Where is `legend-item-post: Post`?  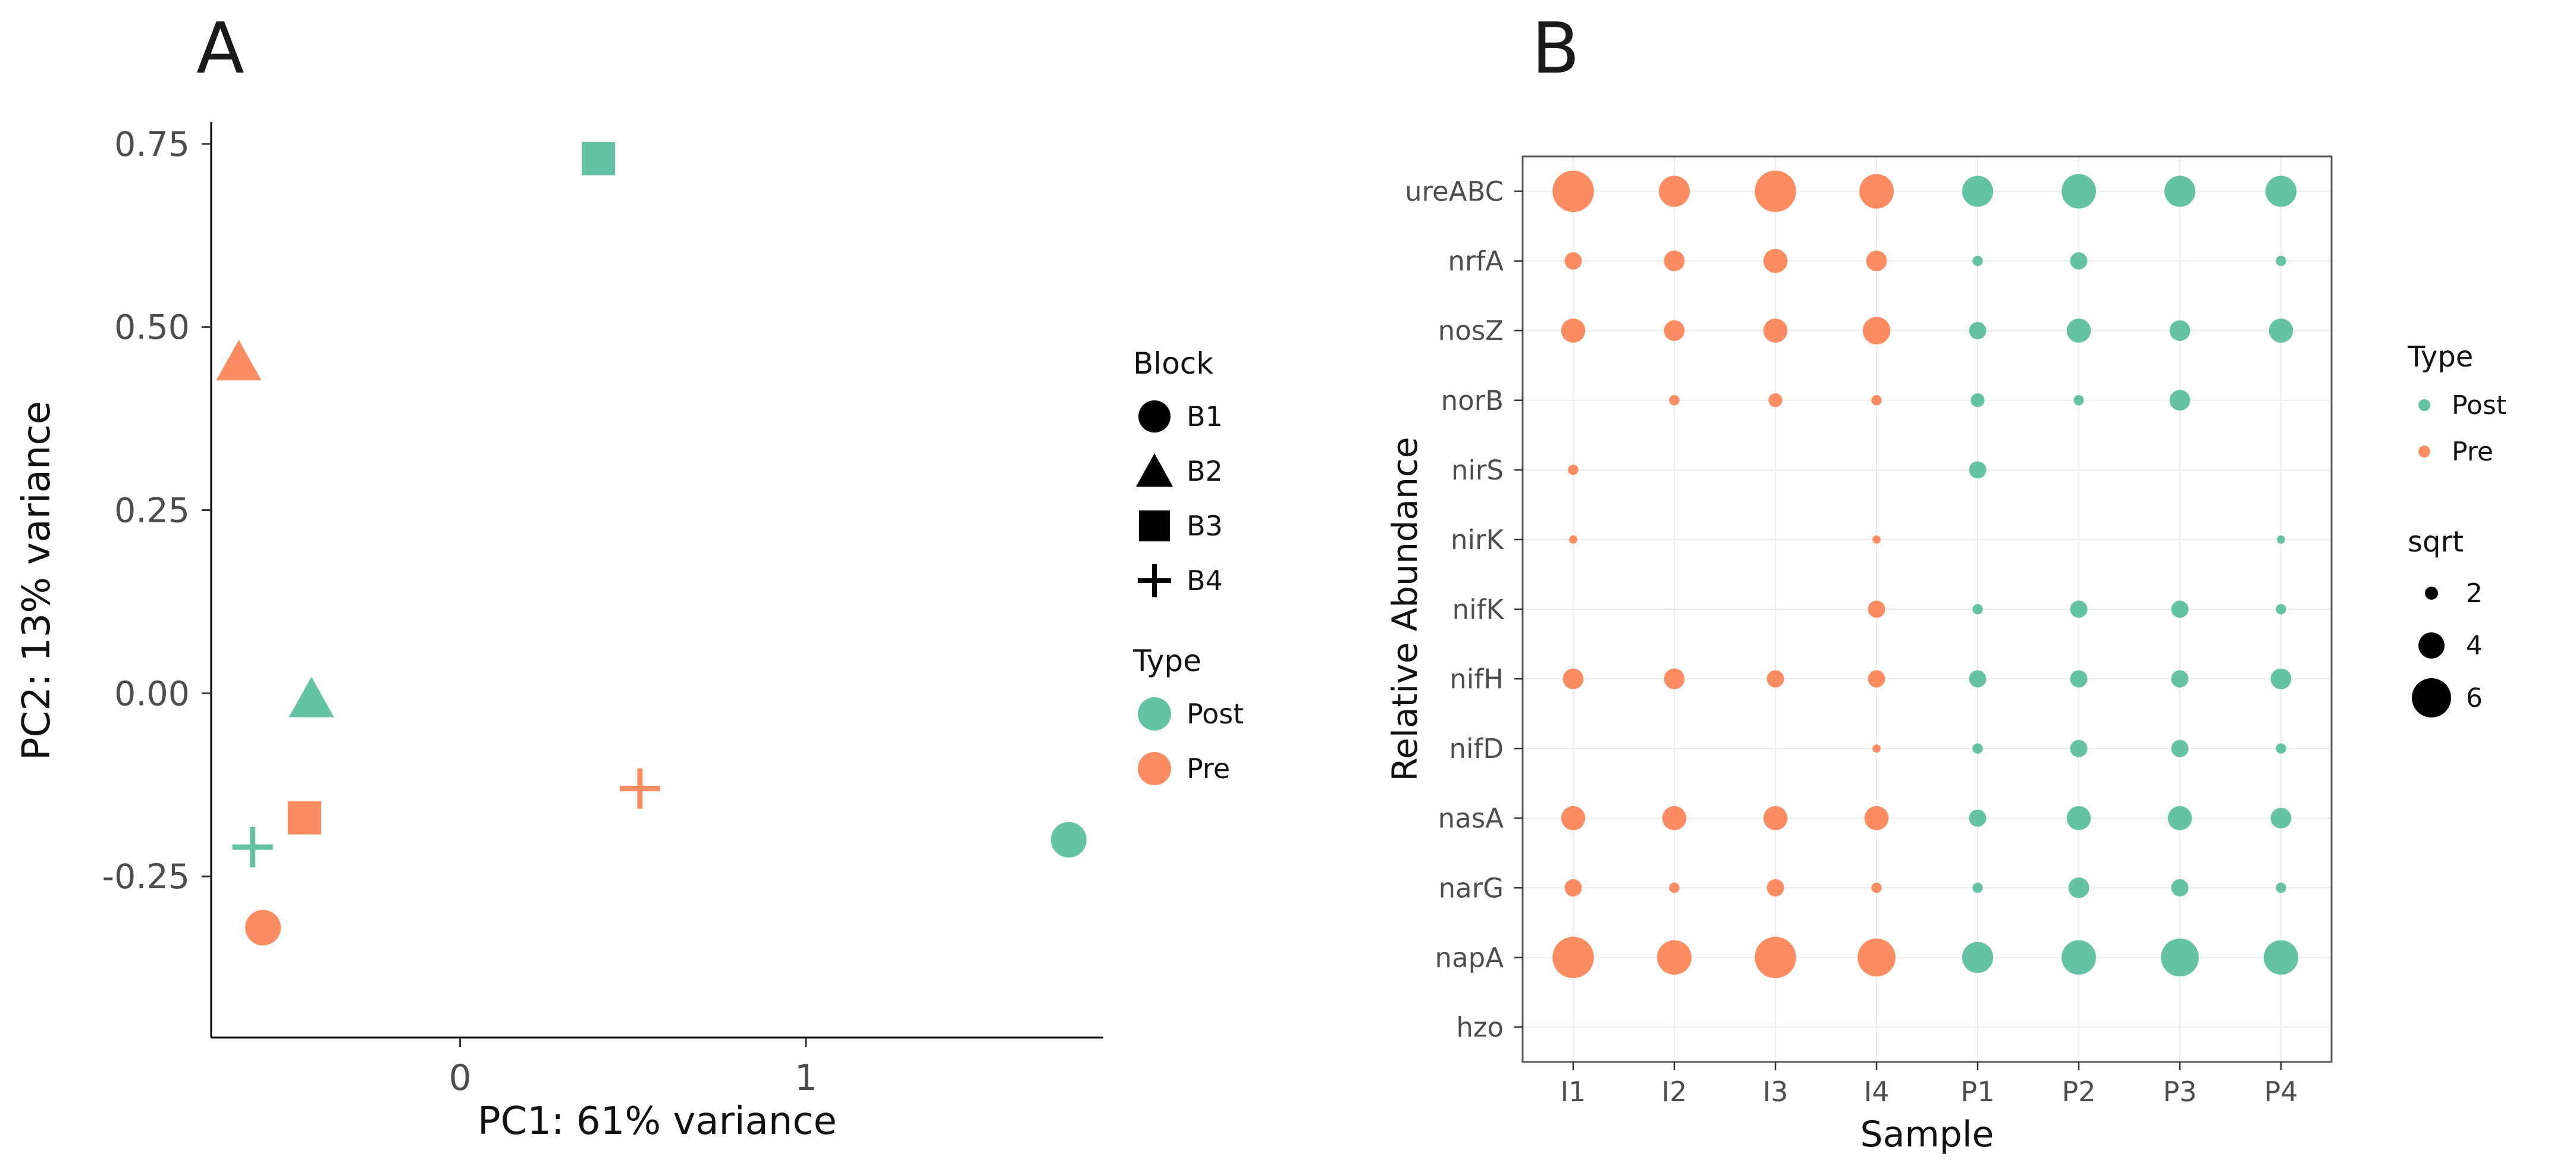
legend-item-post: Post is located at coordinates (2457, 405).